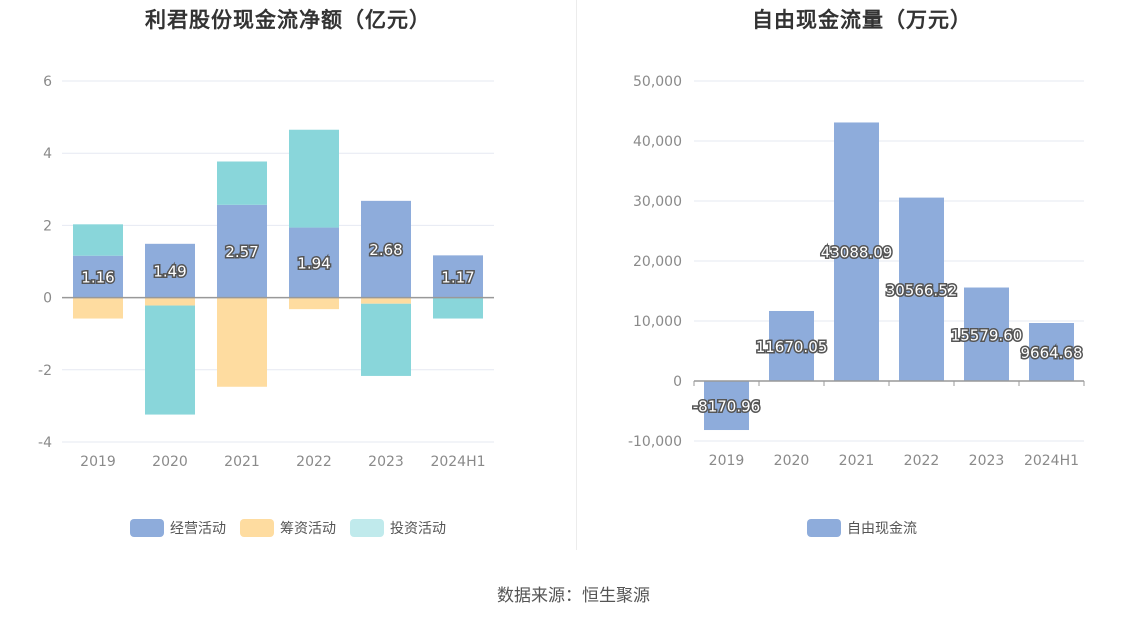 The width and height of the screenshot is (1147, 619). Describe the element at coordinates (45, 443) in the screenshot. I see `y-tick-label: -4` at that location.